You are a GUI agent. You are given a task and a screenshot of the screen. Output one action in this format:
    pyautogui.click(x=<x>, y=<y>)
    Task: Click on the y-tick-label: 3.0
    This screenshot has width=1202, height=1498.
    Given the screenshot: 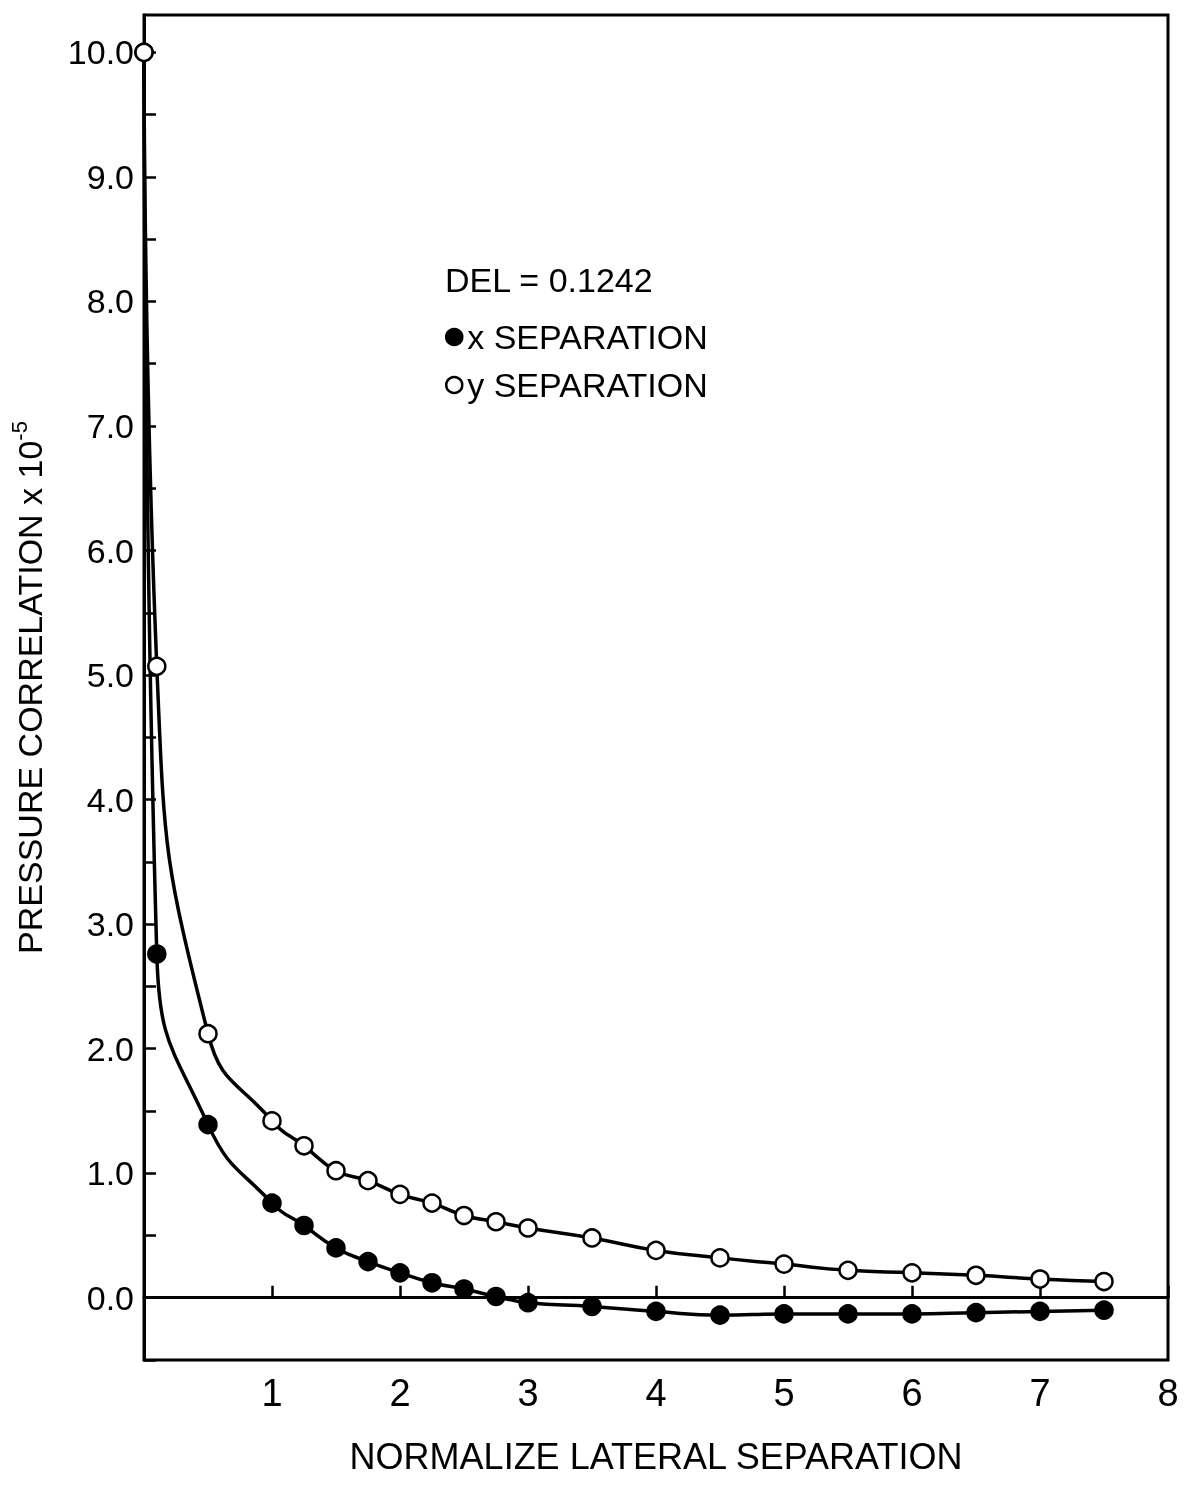 What is the action you would take?
    pyautogui.click(x=110, y=924)
    